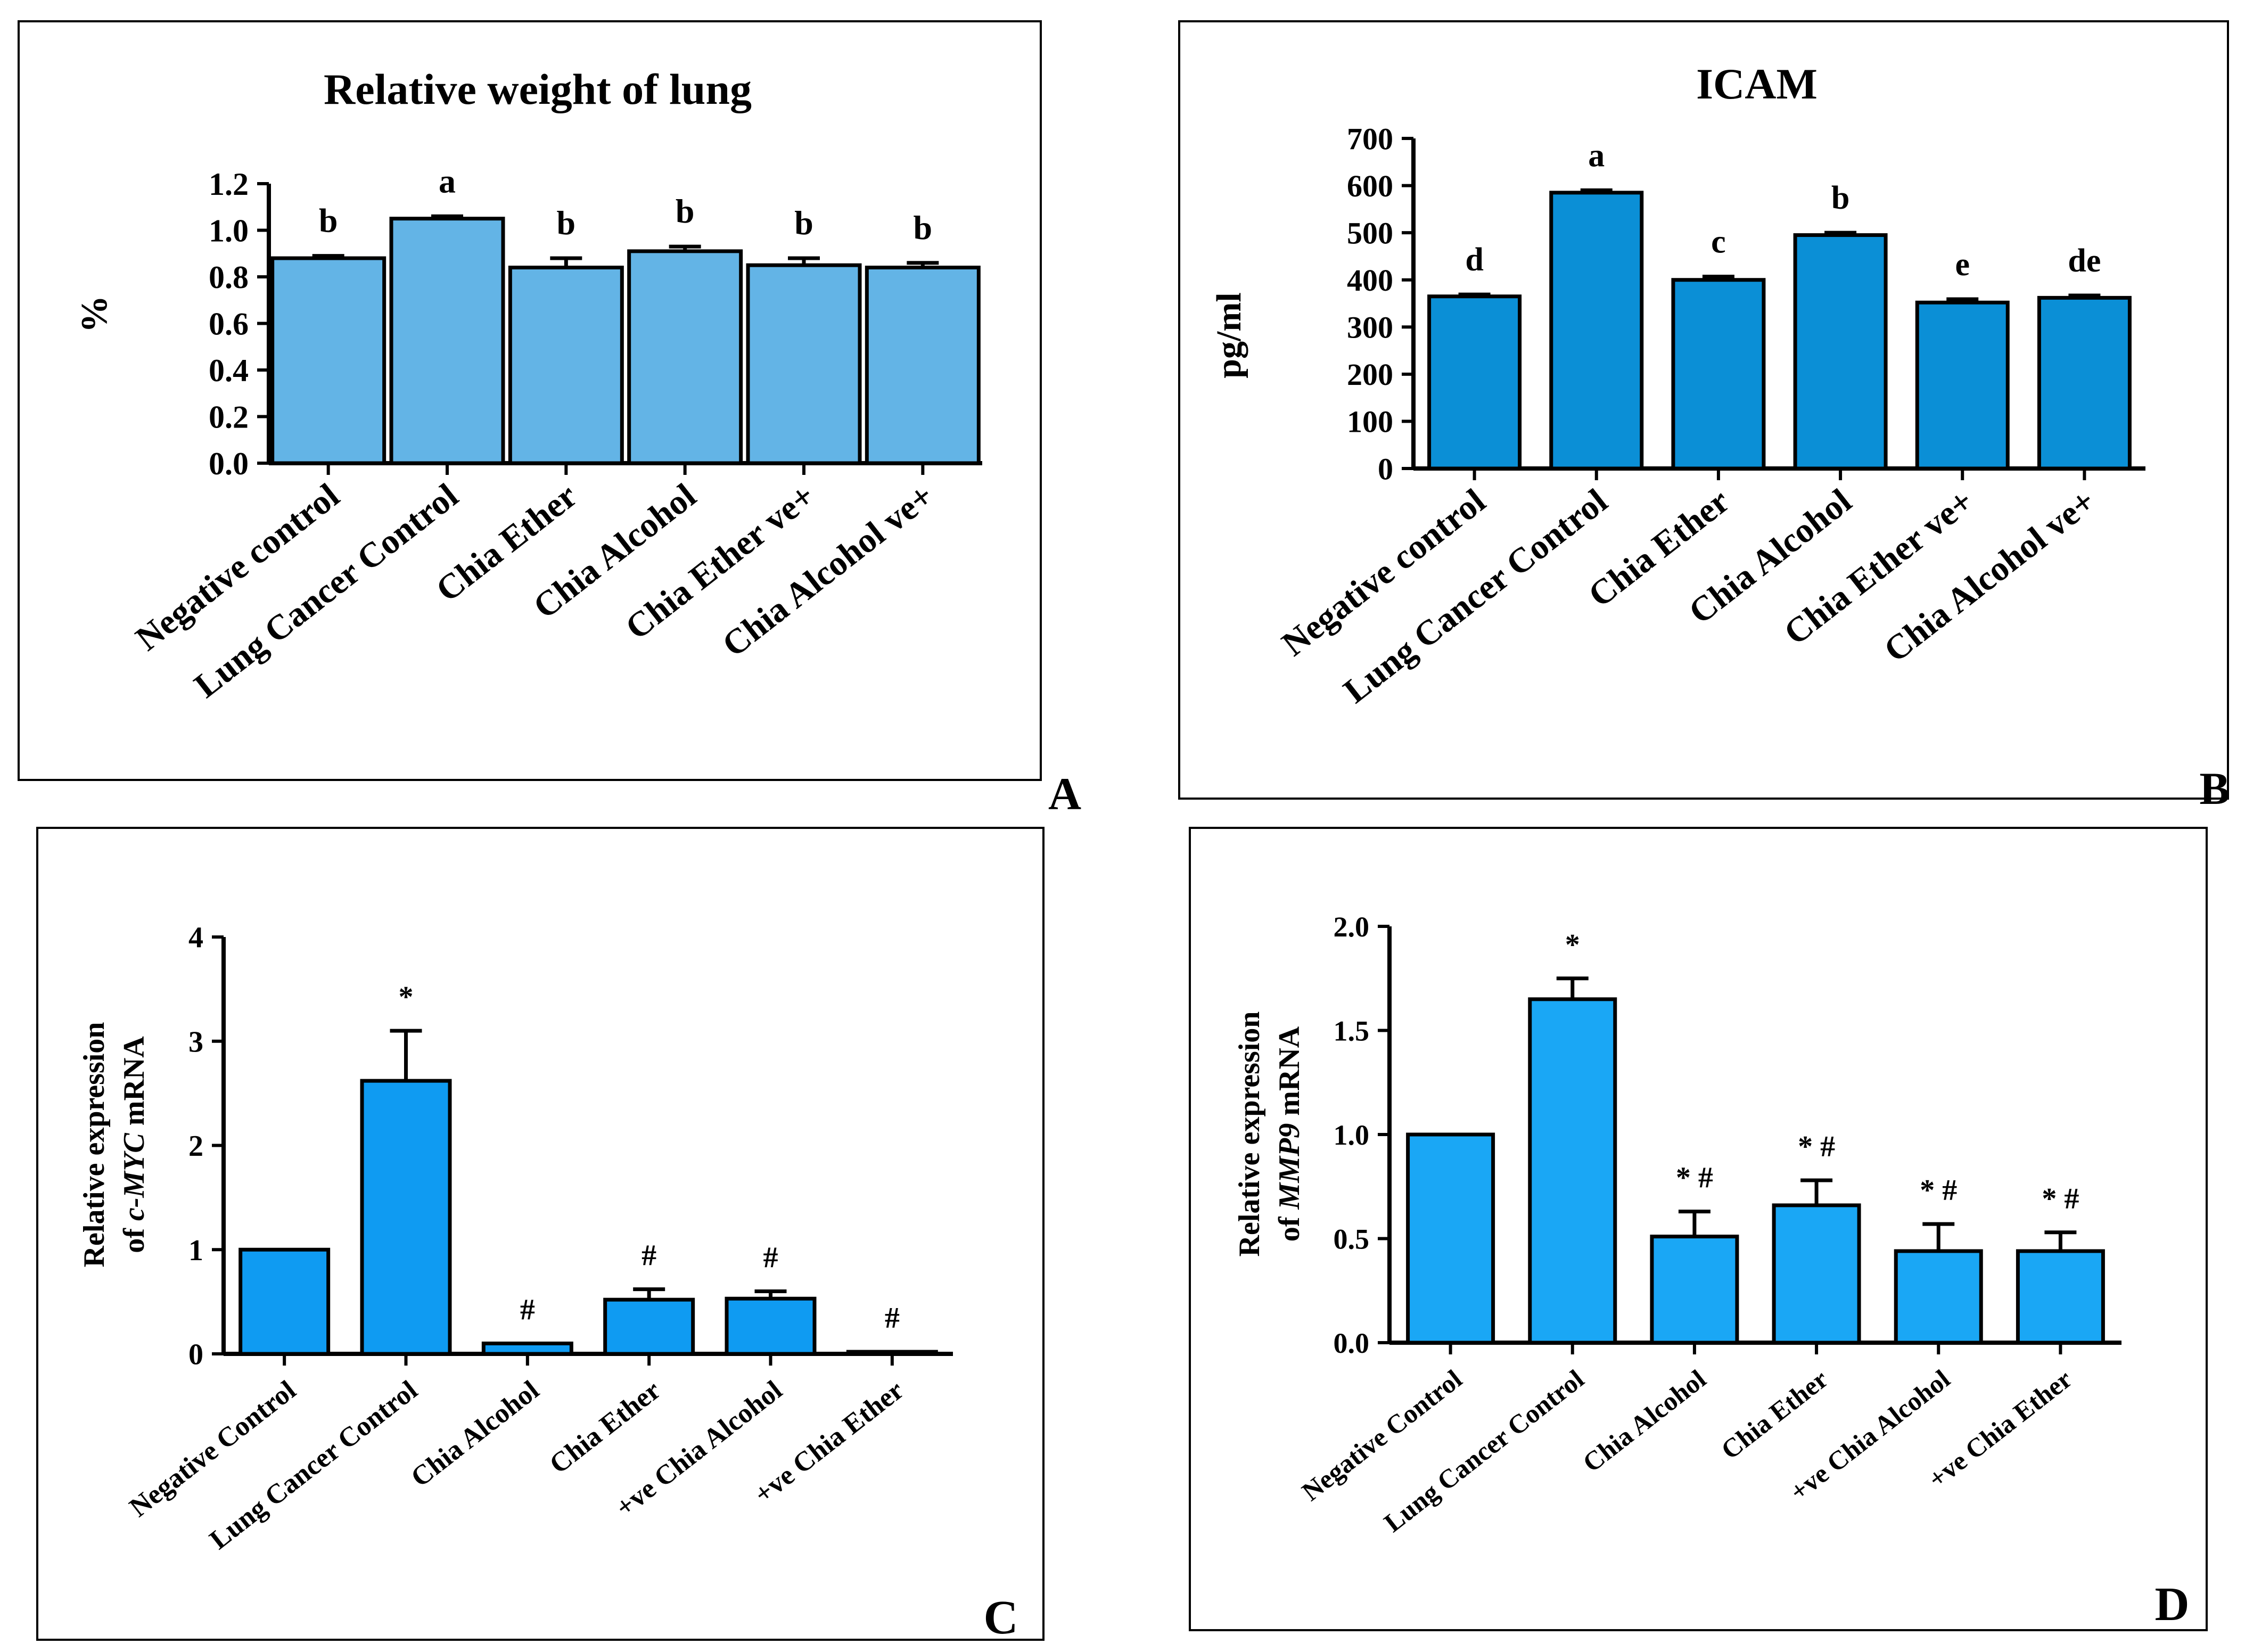 This screenshot has height=1652, width=2245. What do you see at coordinates (1370, 233) in the screenshot?
I see `y-tick-label: 500` at bounding box center [1370, 233].